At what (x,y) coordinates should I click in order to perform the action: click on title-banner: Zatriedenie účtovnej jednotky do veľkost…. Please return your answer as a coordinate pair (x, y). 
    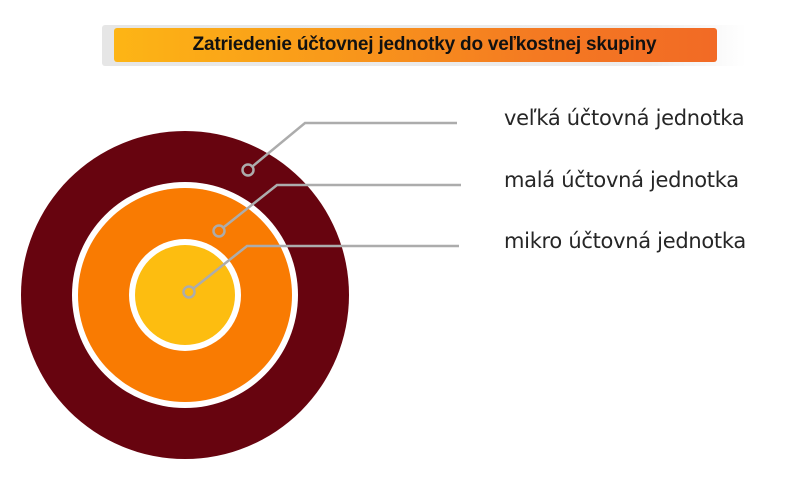
    Looking at the image, I should click on (415, 45).